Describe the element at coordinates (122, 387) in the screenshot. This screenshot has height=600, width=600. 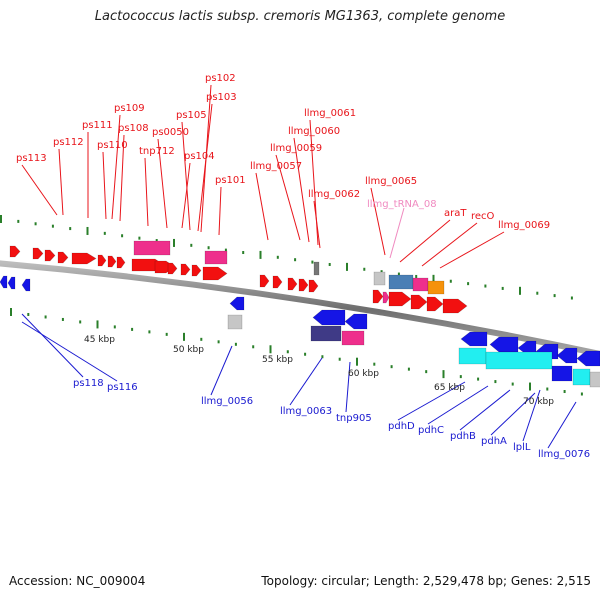
I see `reverse-gene-label: ps116` at that location.